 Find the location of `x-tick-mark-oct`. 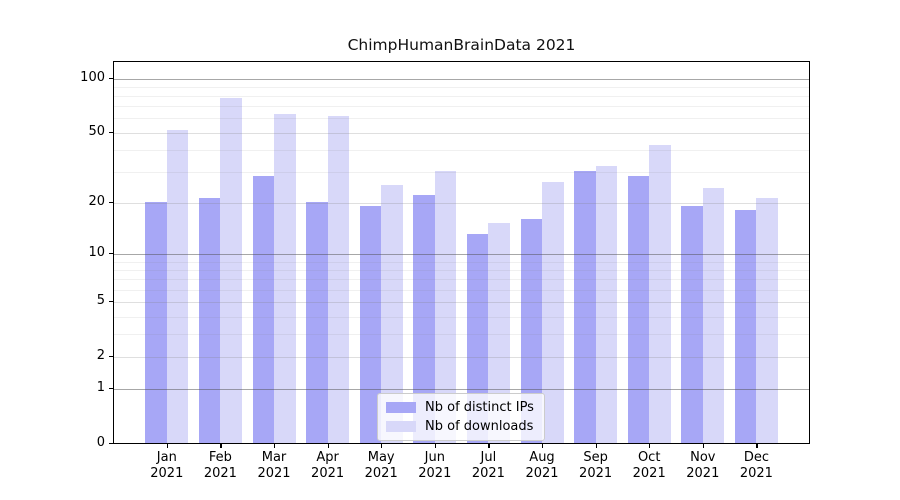

x-tick-mark-oct is located at coordinates (650, 446).